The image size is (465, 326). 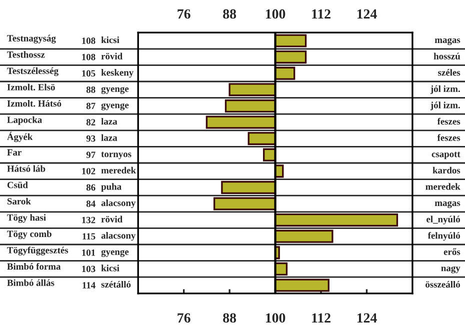 What do you see at coordinates (30, 282) in the screenshot?
I see `y-tick-label: Bimbó állás` at bounding box center [30, 282].